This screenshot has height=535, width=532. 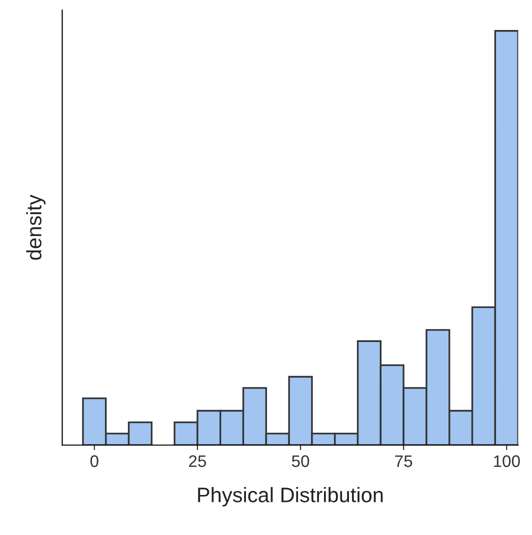 I want to click on x-tick-label: 0, so click(x=94, y=461).